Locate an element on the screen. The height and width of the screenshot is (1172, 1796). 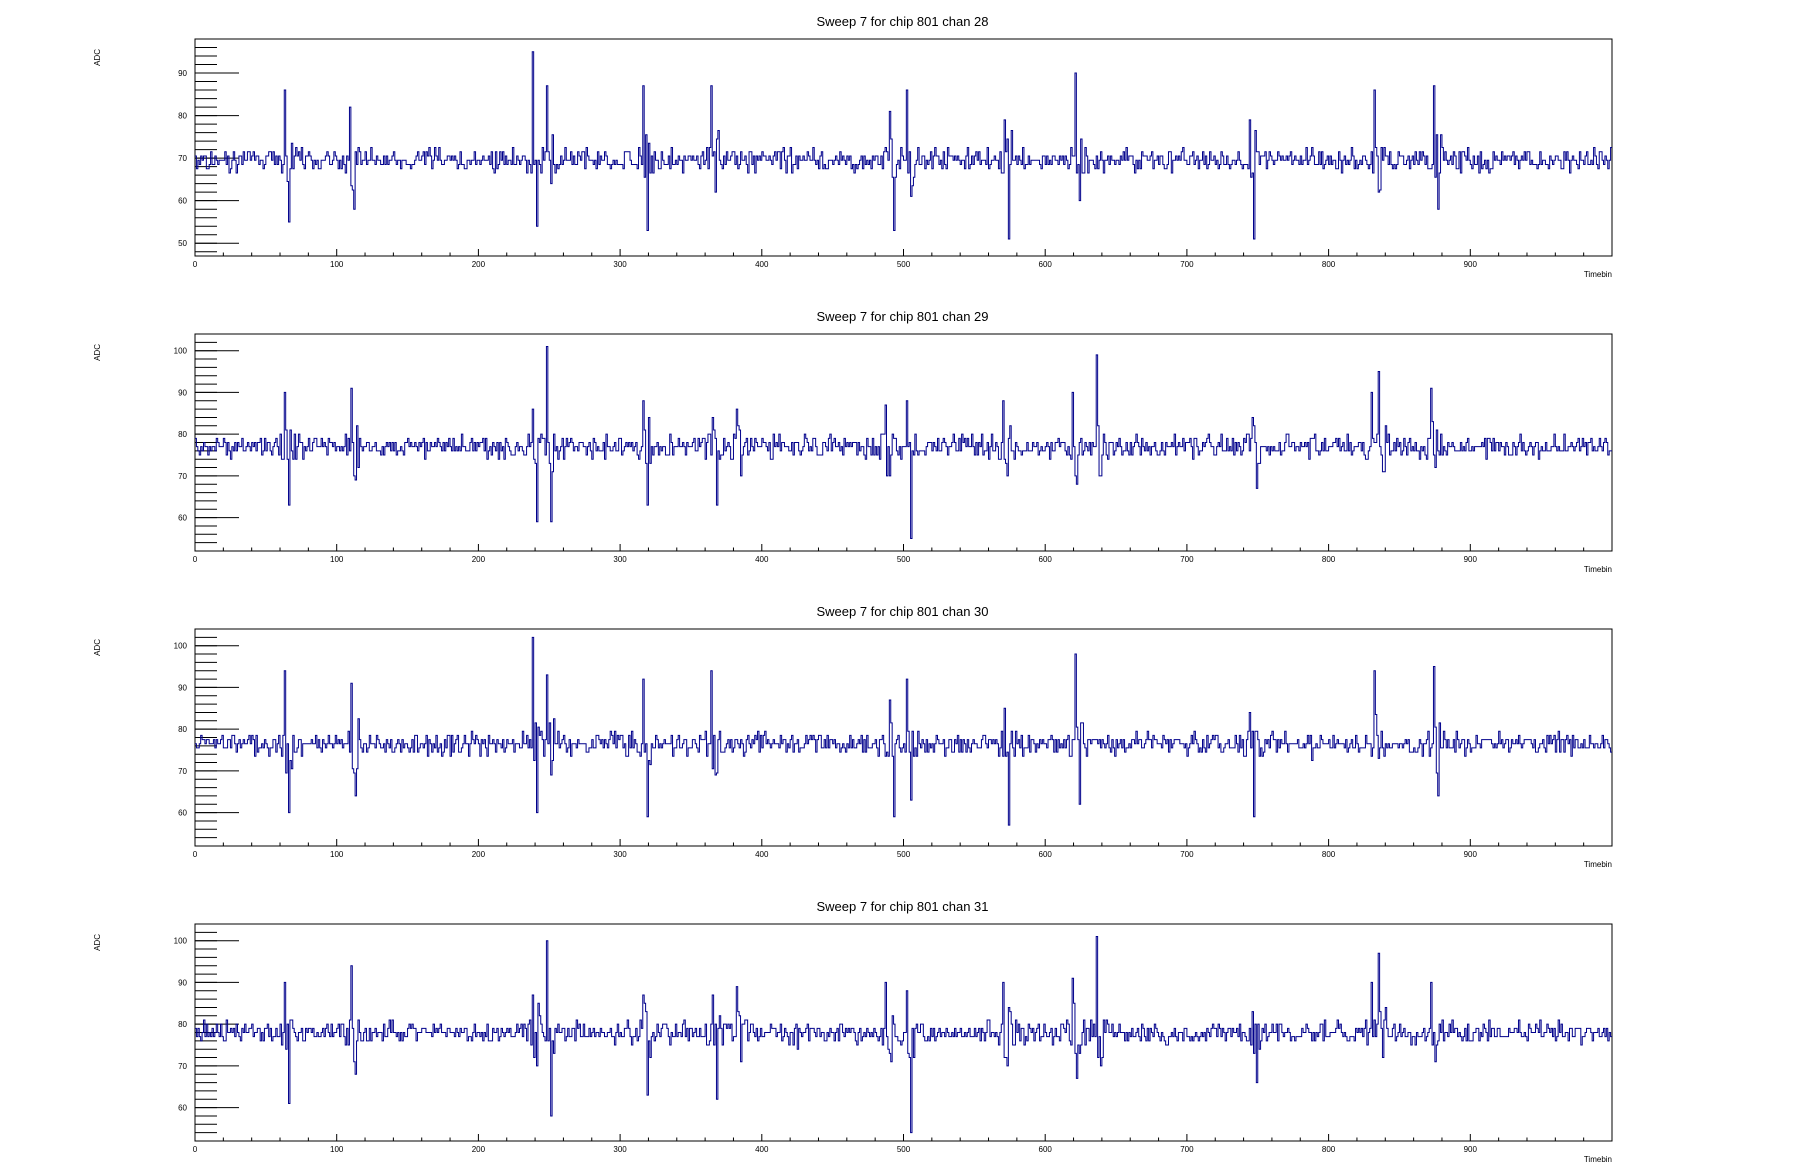
chart-title: Sweep 7 for chip 801 chan 30 is located at coordinates (902, 611).